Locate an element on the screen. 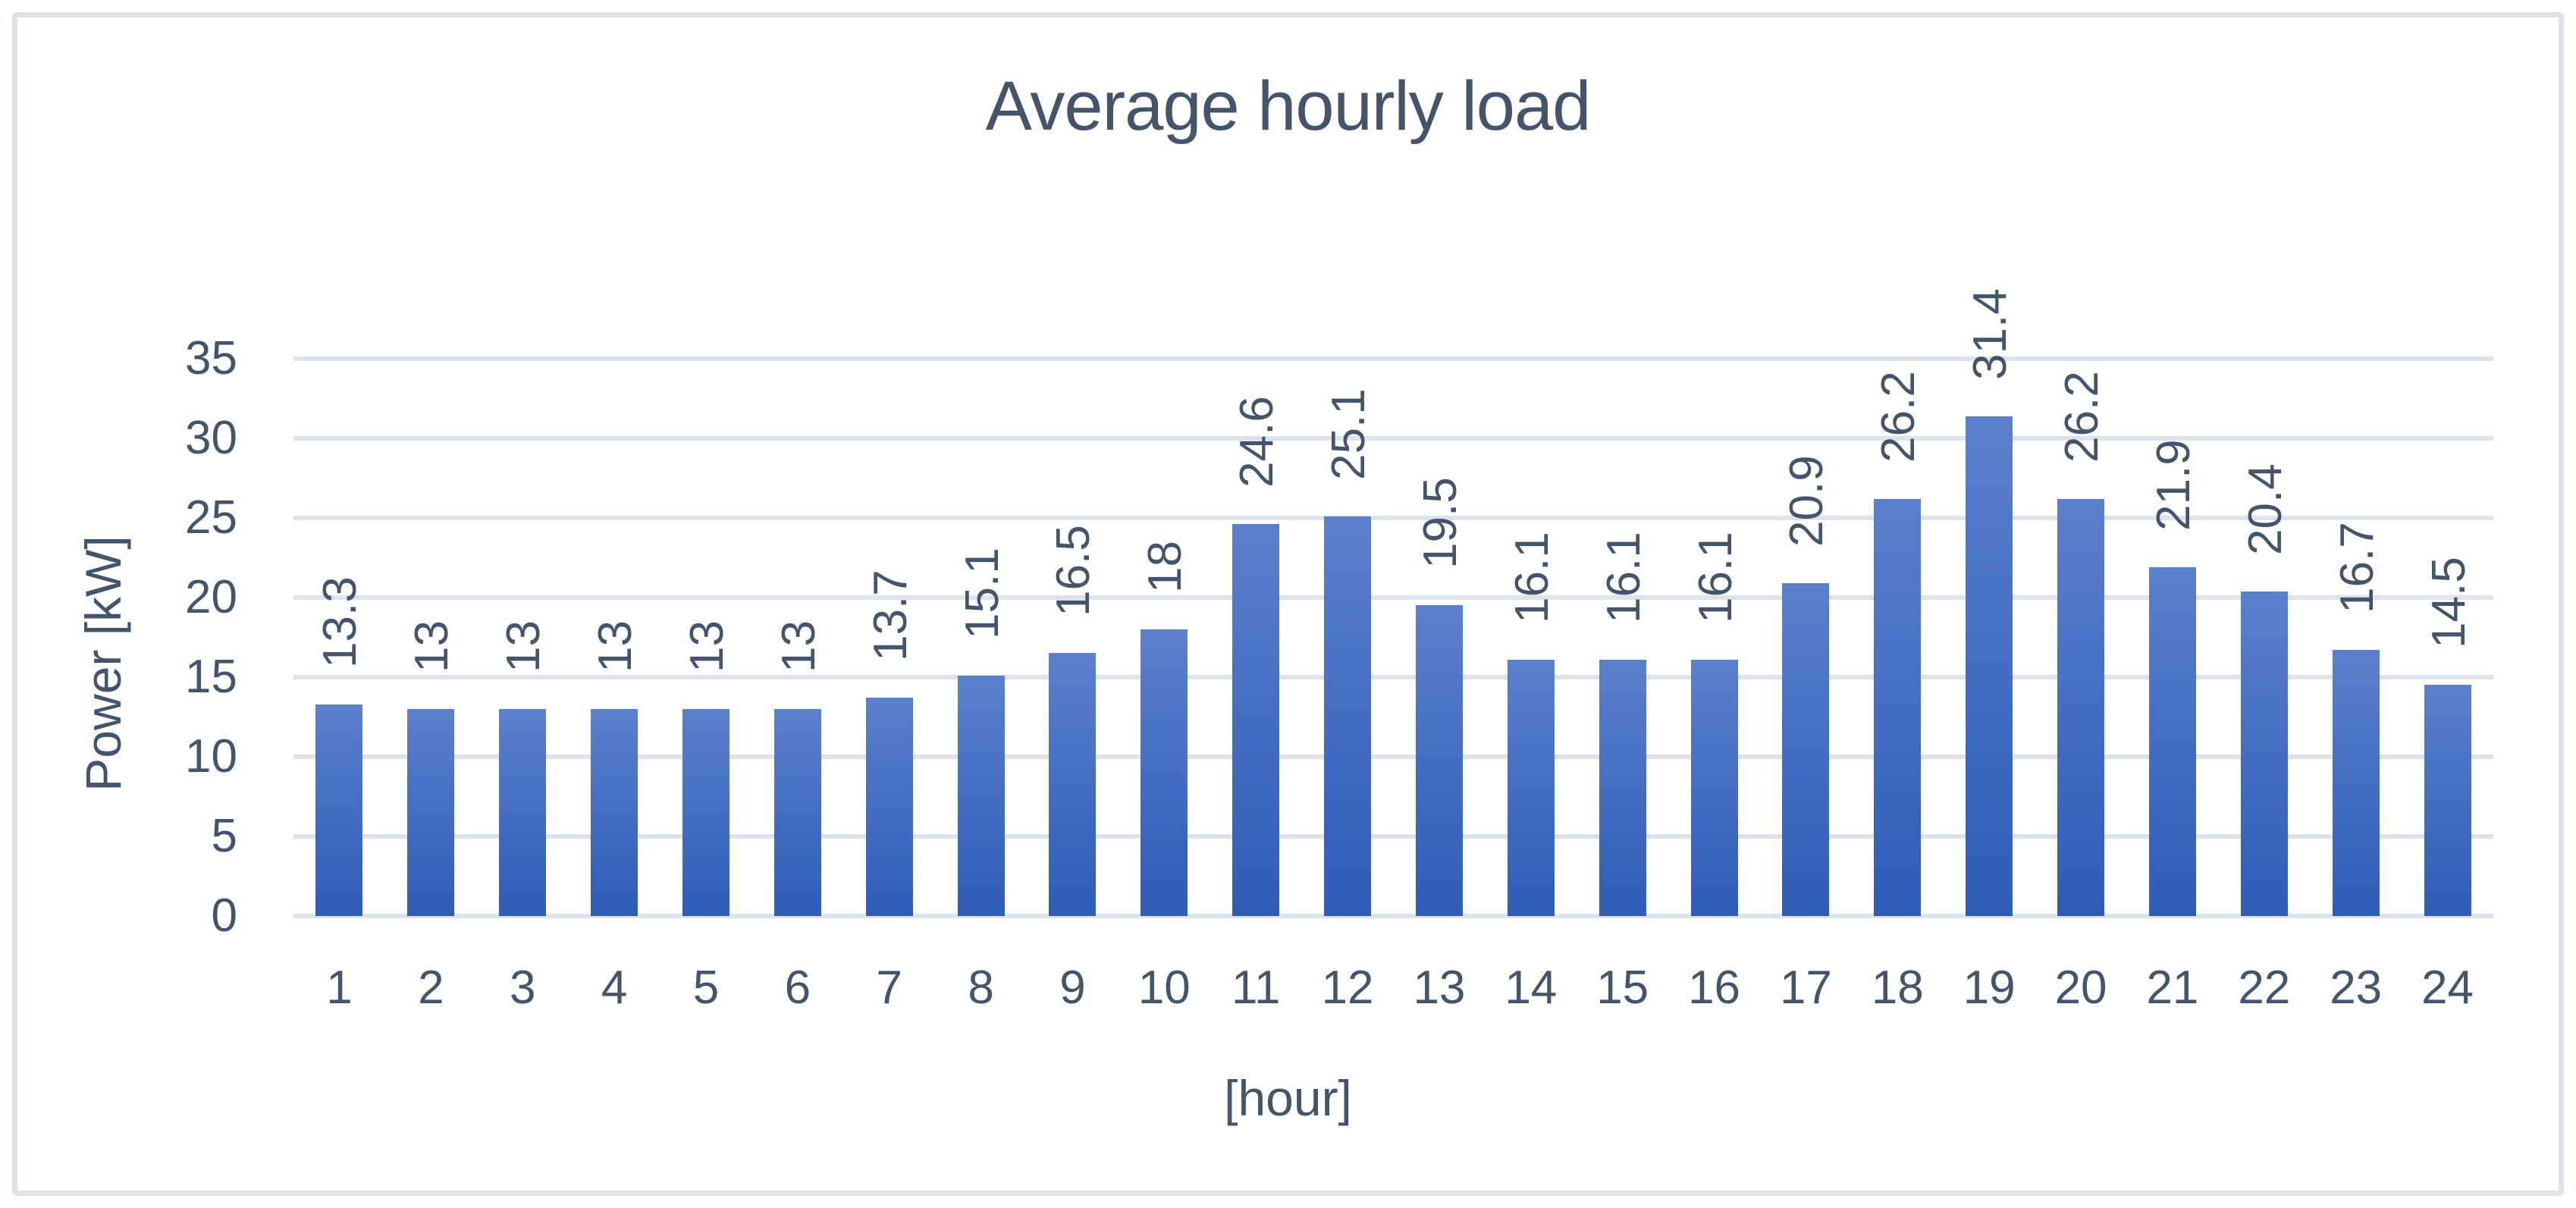 The width and height of the screenshot is (2576, 1208). x-tick-label-1: 1 is located at coordinates (339, 988).